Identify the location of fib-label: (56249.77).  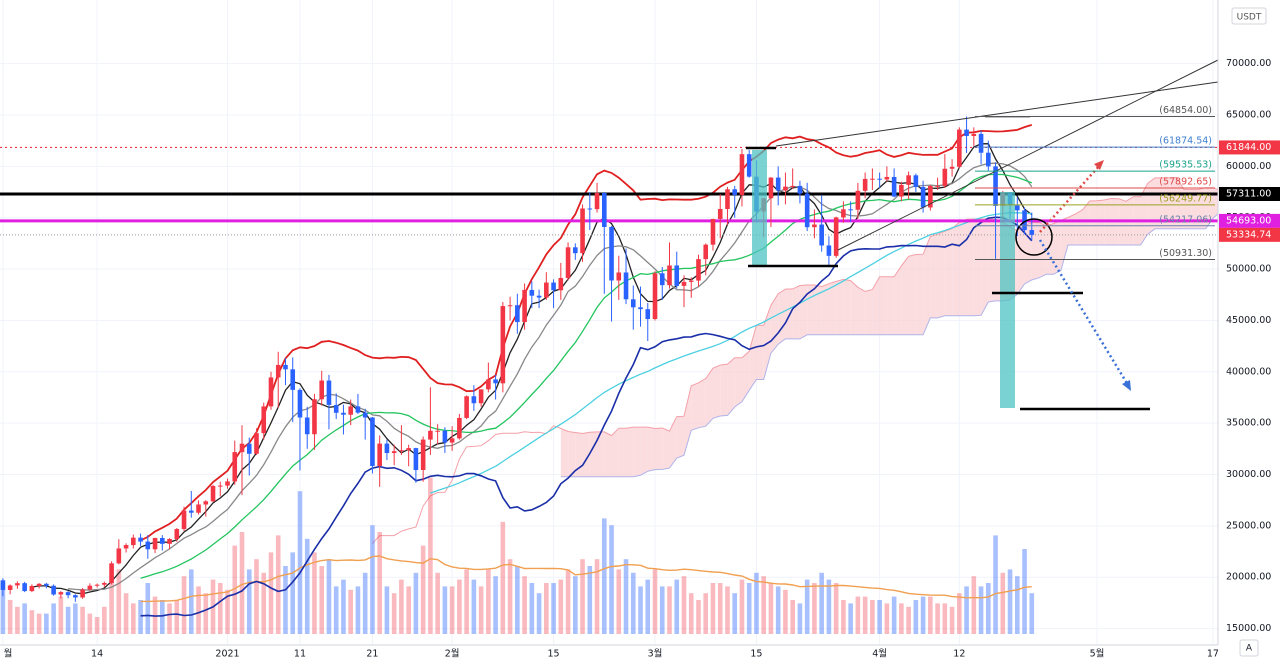
(1185, 198).